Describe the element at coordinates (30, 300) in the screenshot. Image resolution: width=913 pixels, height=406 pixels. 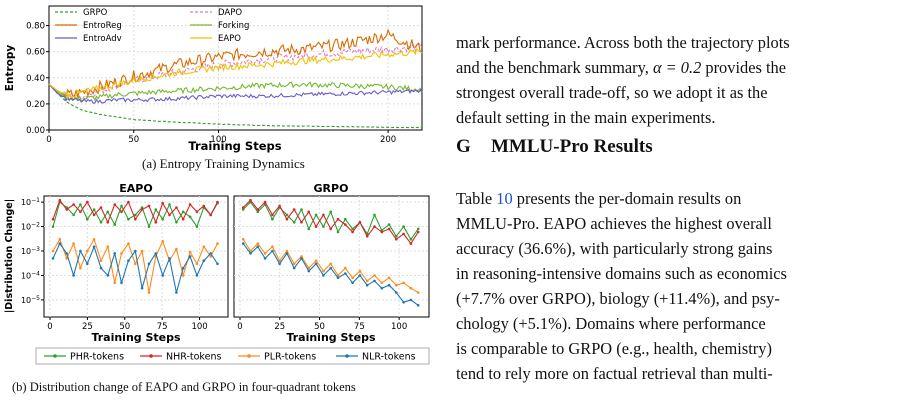
I see `y-tick-label: 10⁻⁵` at that location.